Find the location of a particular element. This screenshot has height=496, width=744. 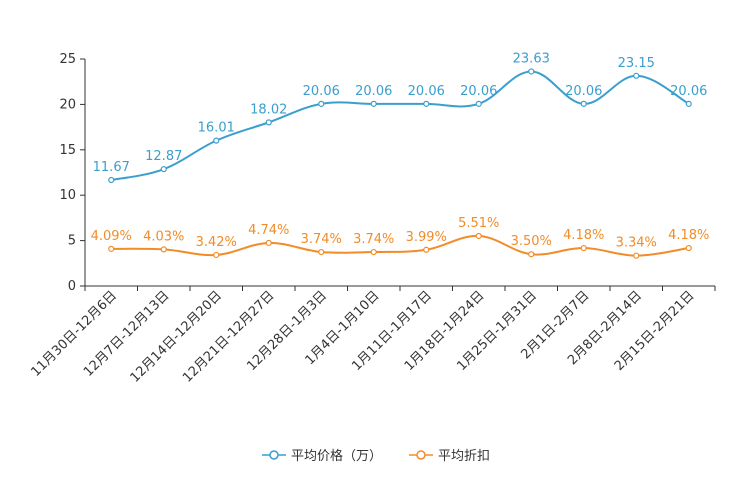

legend-item-2: 平均折扣 is located at coordinates (449, 456).